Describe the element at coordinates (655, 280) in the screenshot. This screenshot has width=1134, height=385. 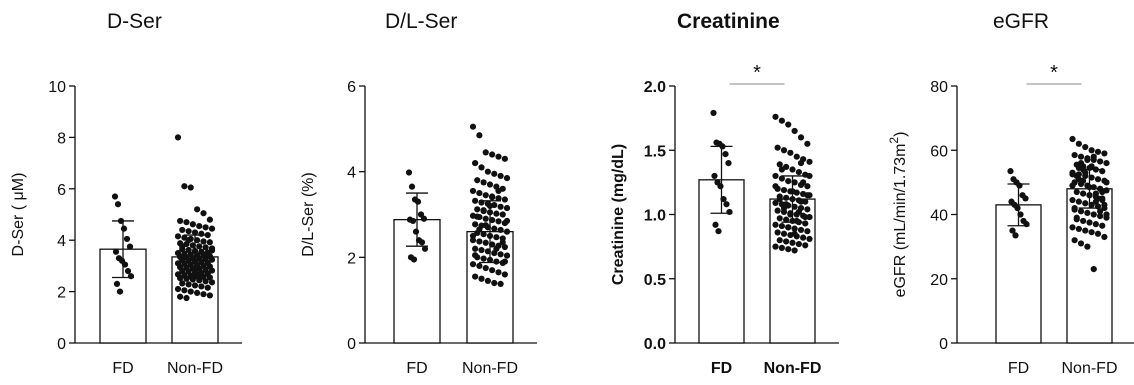
I see `y-tick-label: 0.5` at that location.